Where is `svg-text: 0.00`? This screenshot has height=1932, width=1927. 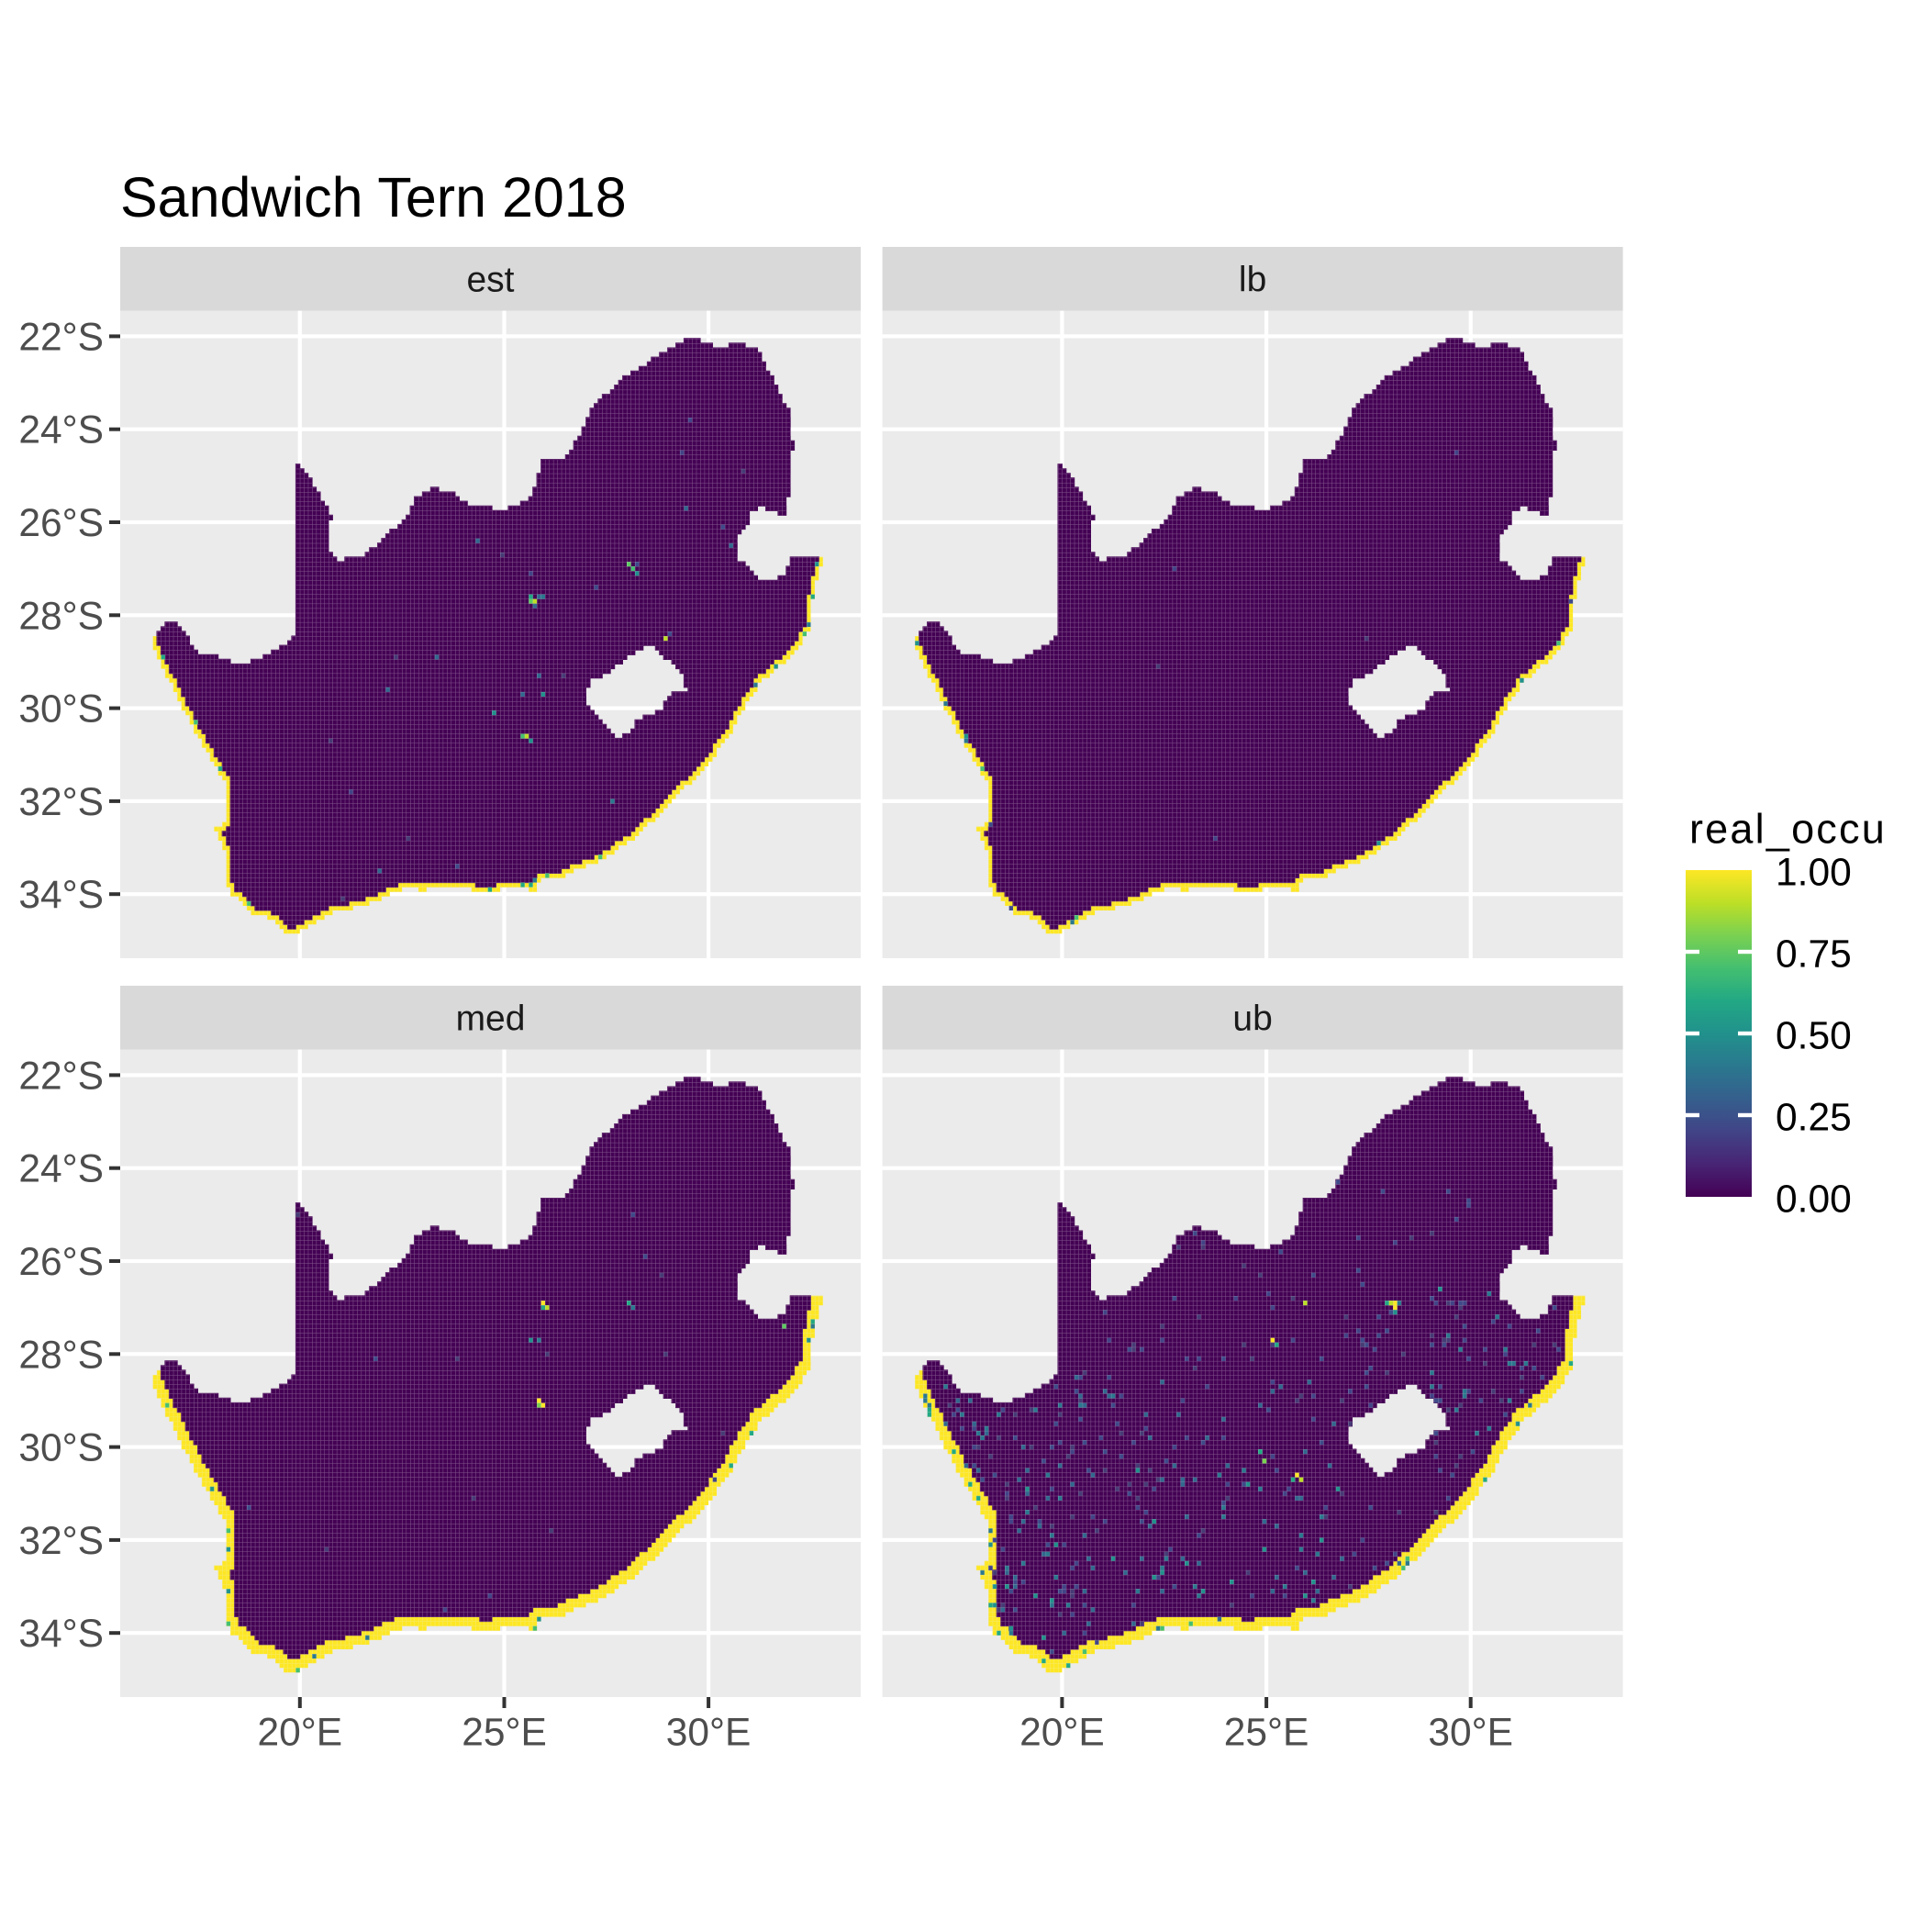
svg-text: 0.00 is located at coordinates (1814, 1200).